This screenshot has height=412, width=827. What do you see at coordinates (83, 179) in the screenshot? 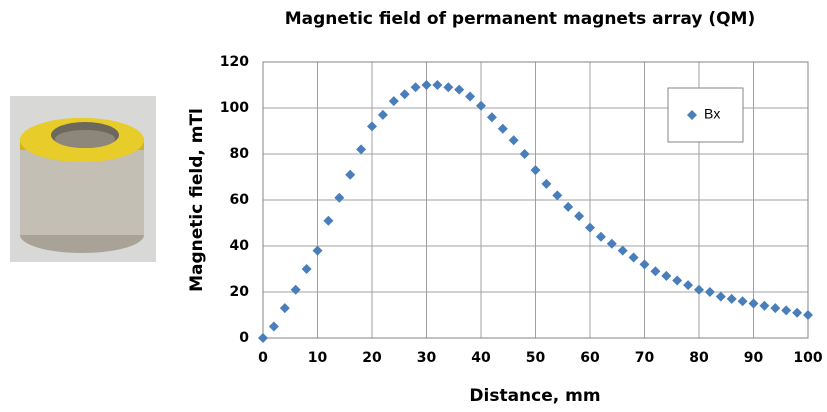
I see `magnet-photo` at bounding box center [83, 179].